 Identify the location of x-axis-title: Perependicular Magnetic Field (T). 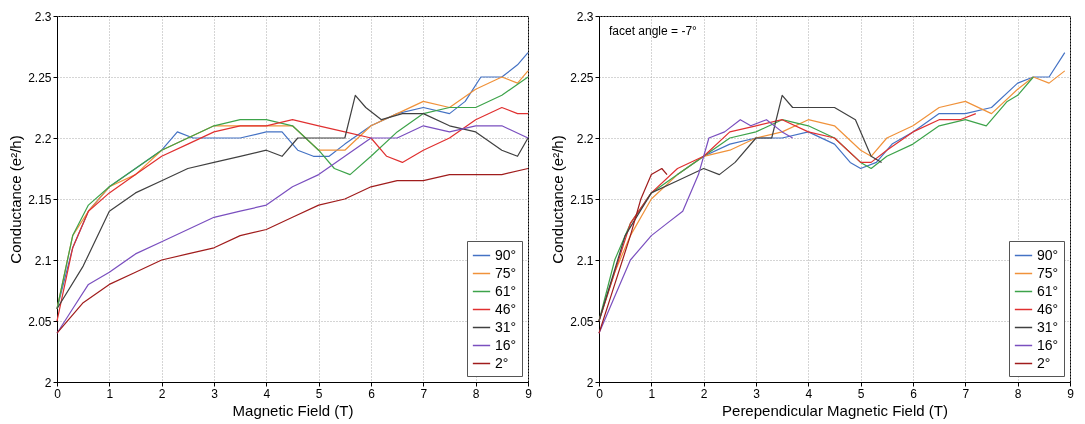
(835, 410).